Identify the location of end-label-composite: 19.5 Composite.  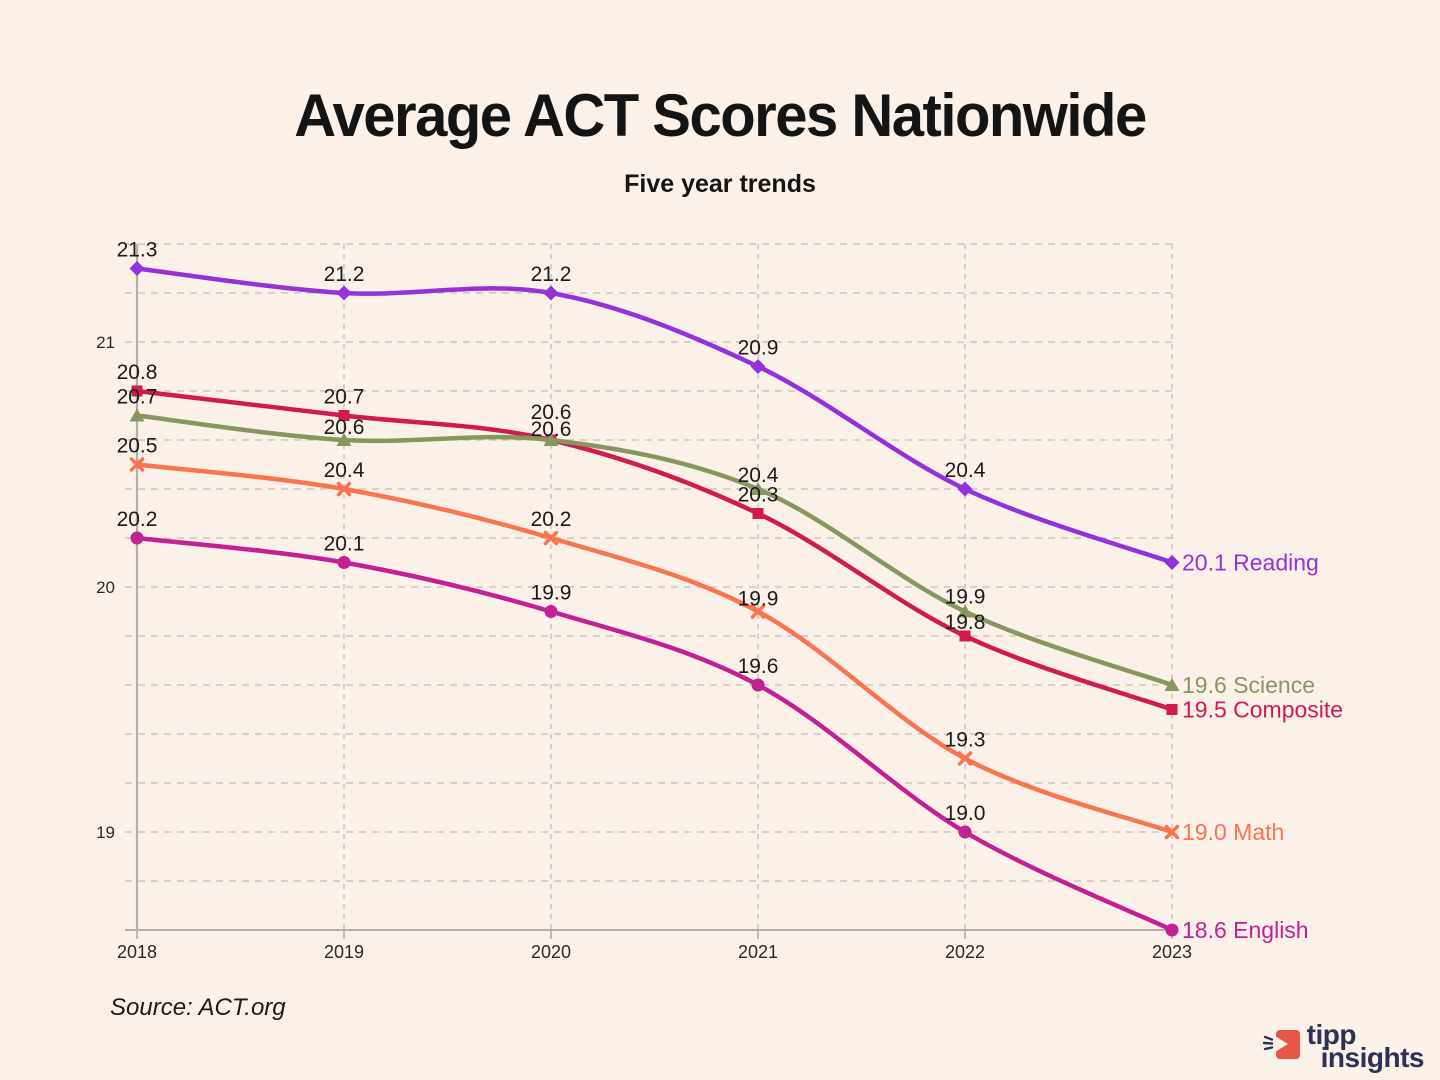
(1262, 710).